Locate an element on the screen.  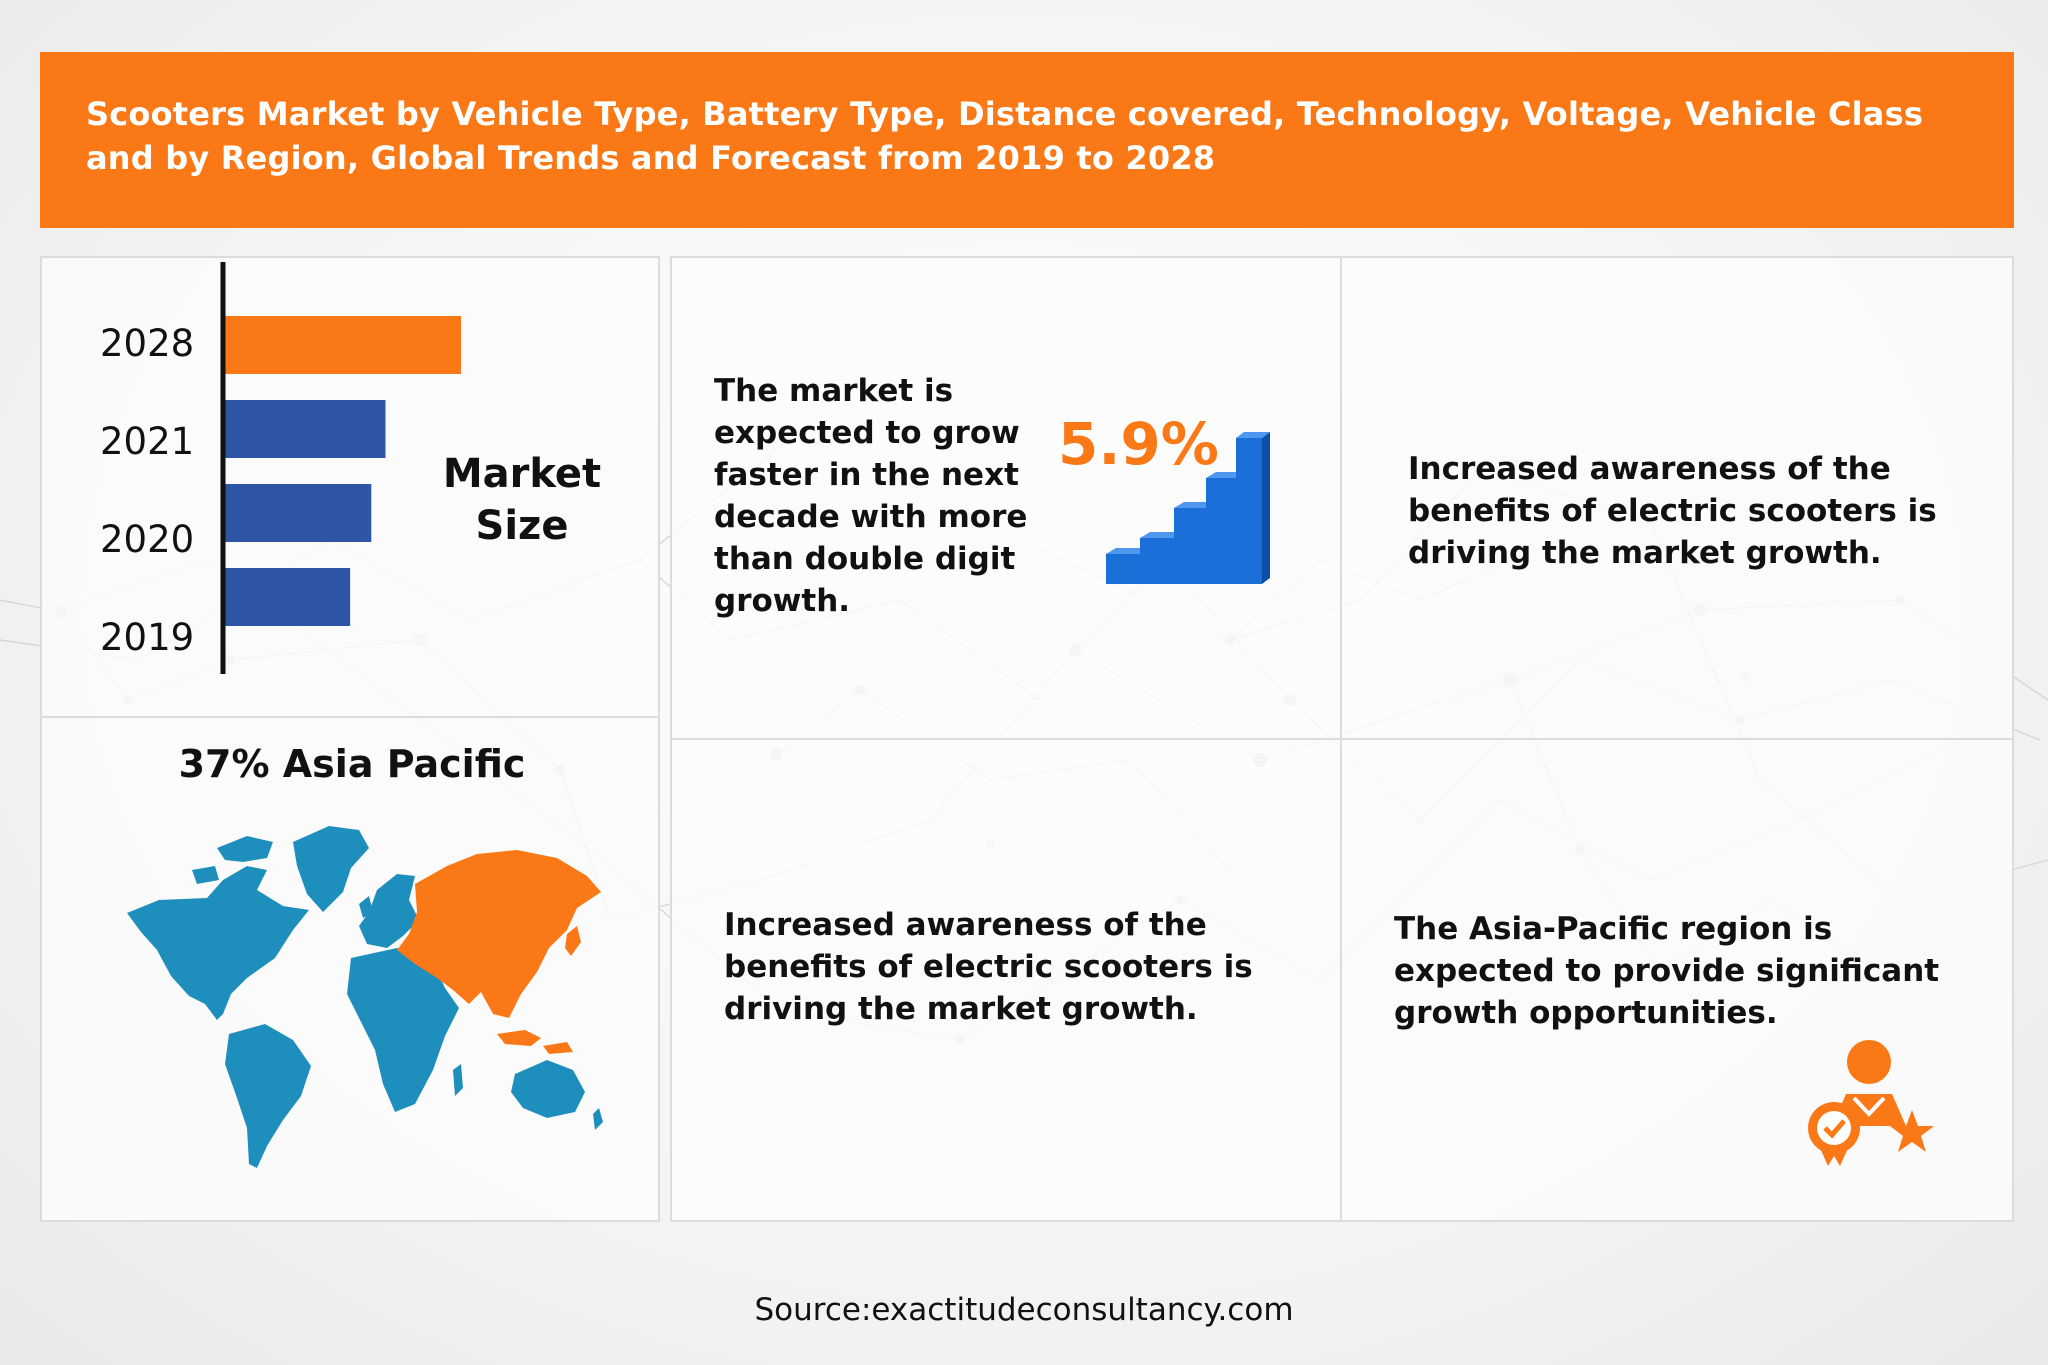
south-america-shape is located at coordinates (268, 1096).